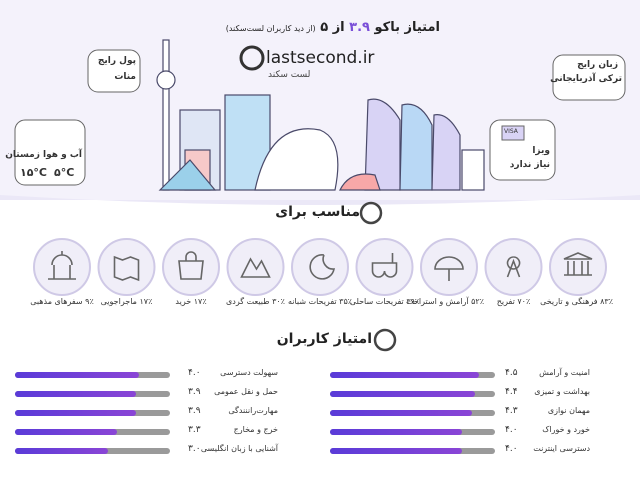  Describe the element at coordinates (255, 429) in the screenshot. I see `rating-label: خرج و مخارج` at that location.